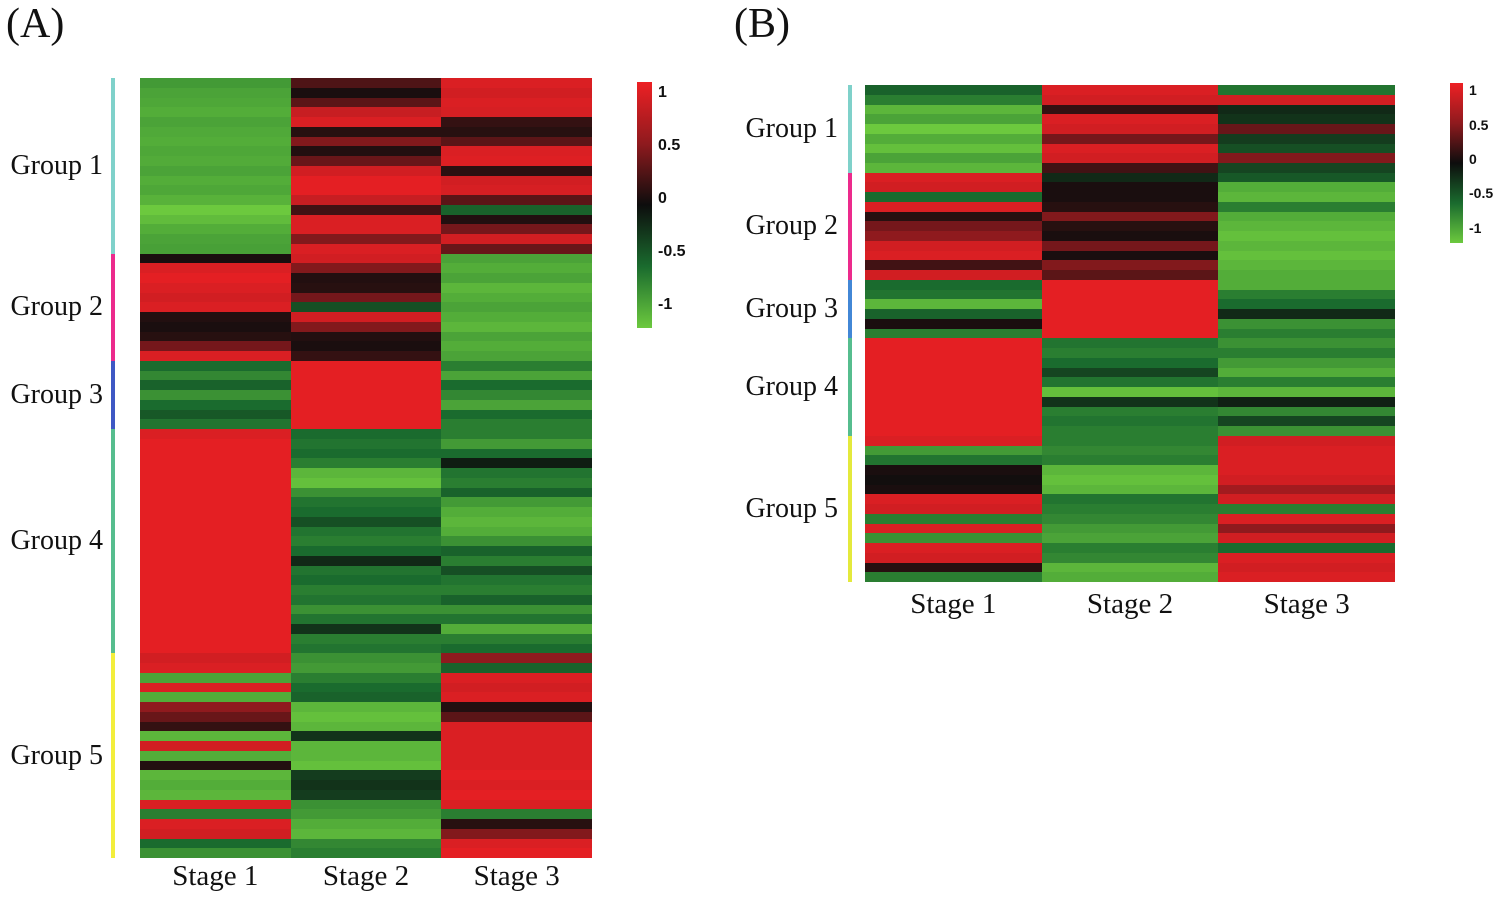 The image size is (1500, 905). What do you see at coordinates (662, 198) in the screenshot?
I see `colorbar-tick-0: 0` at bounding box center [662, 198].